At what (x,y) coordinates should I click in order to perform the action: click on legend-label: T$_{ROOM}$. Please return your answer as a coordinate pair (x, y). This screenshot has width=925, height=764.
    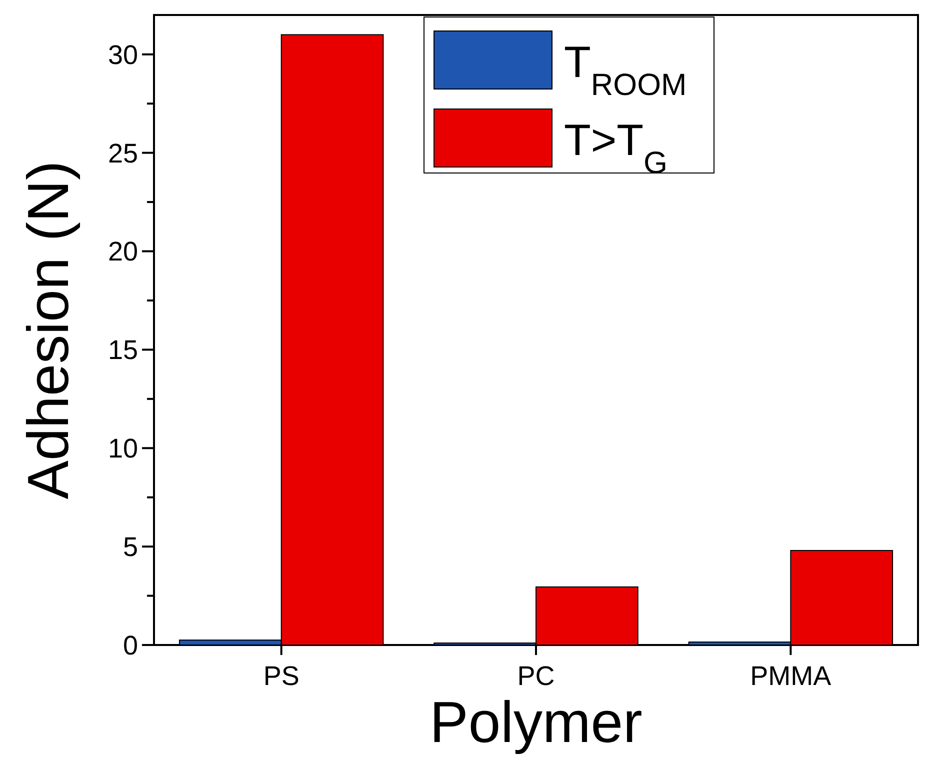
    Looking at the image, I should click on (625, 70).